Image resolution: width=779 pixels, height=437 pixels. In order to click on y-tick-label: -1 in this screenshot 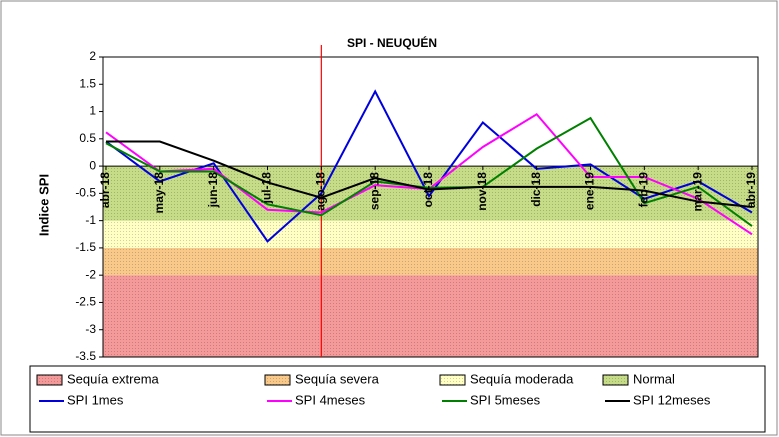, I will do `click(90, 220)`.